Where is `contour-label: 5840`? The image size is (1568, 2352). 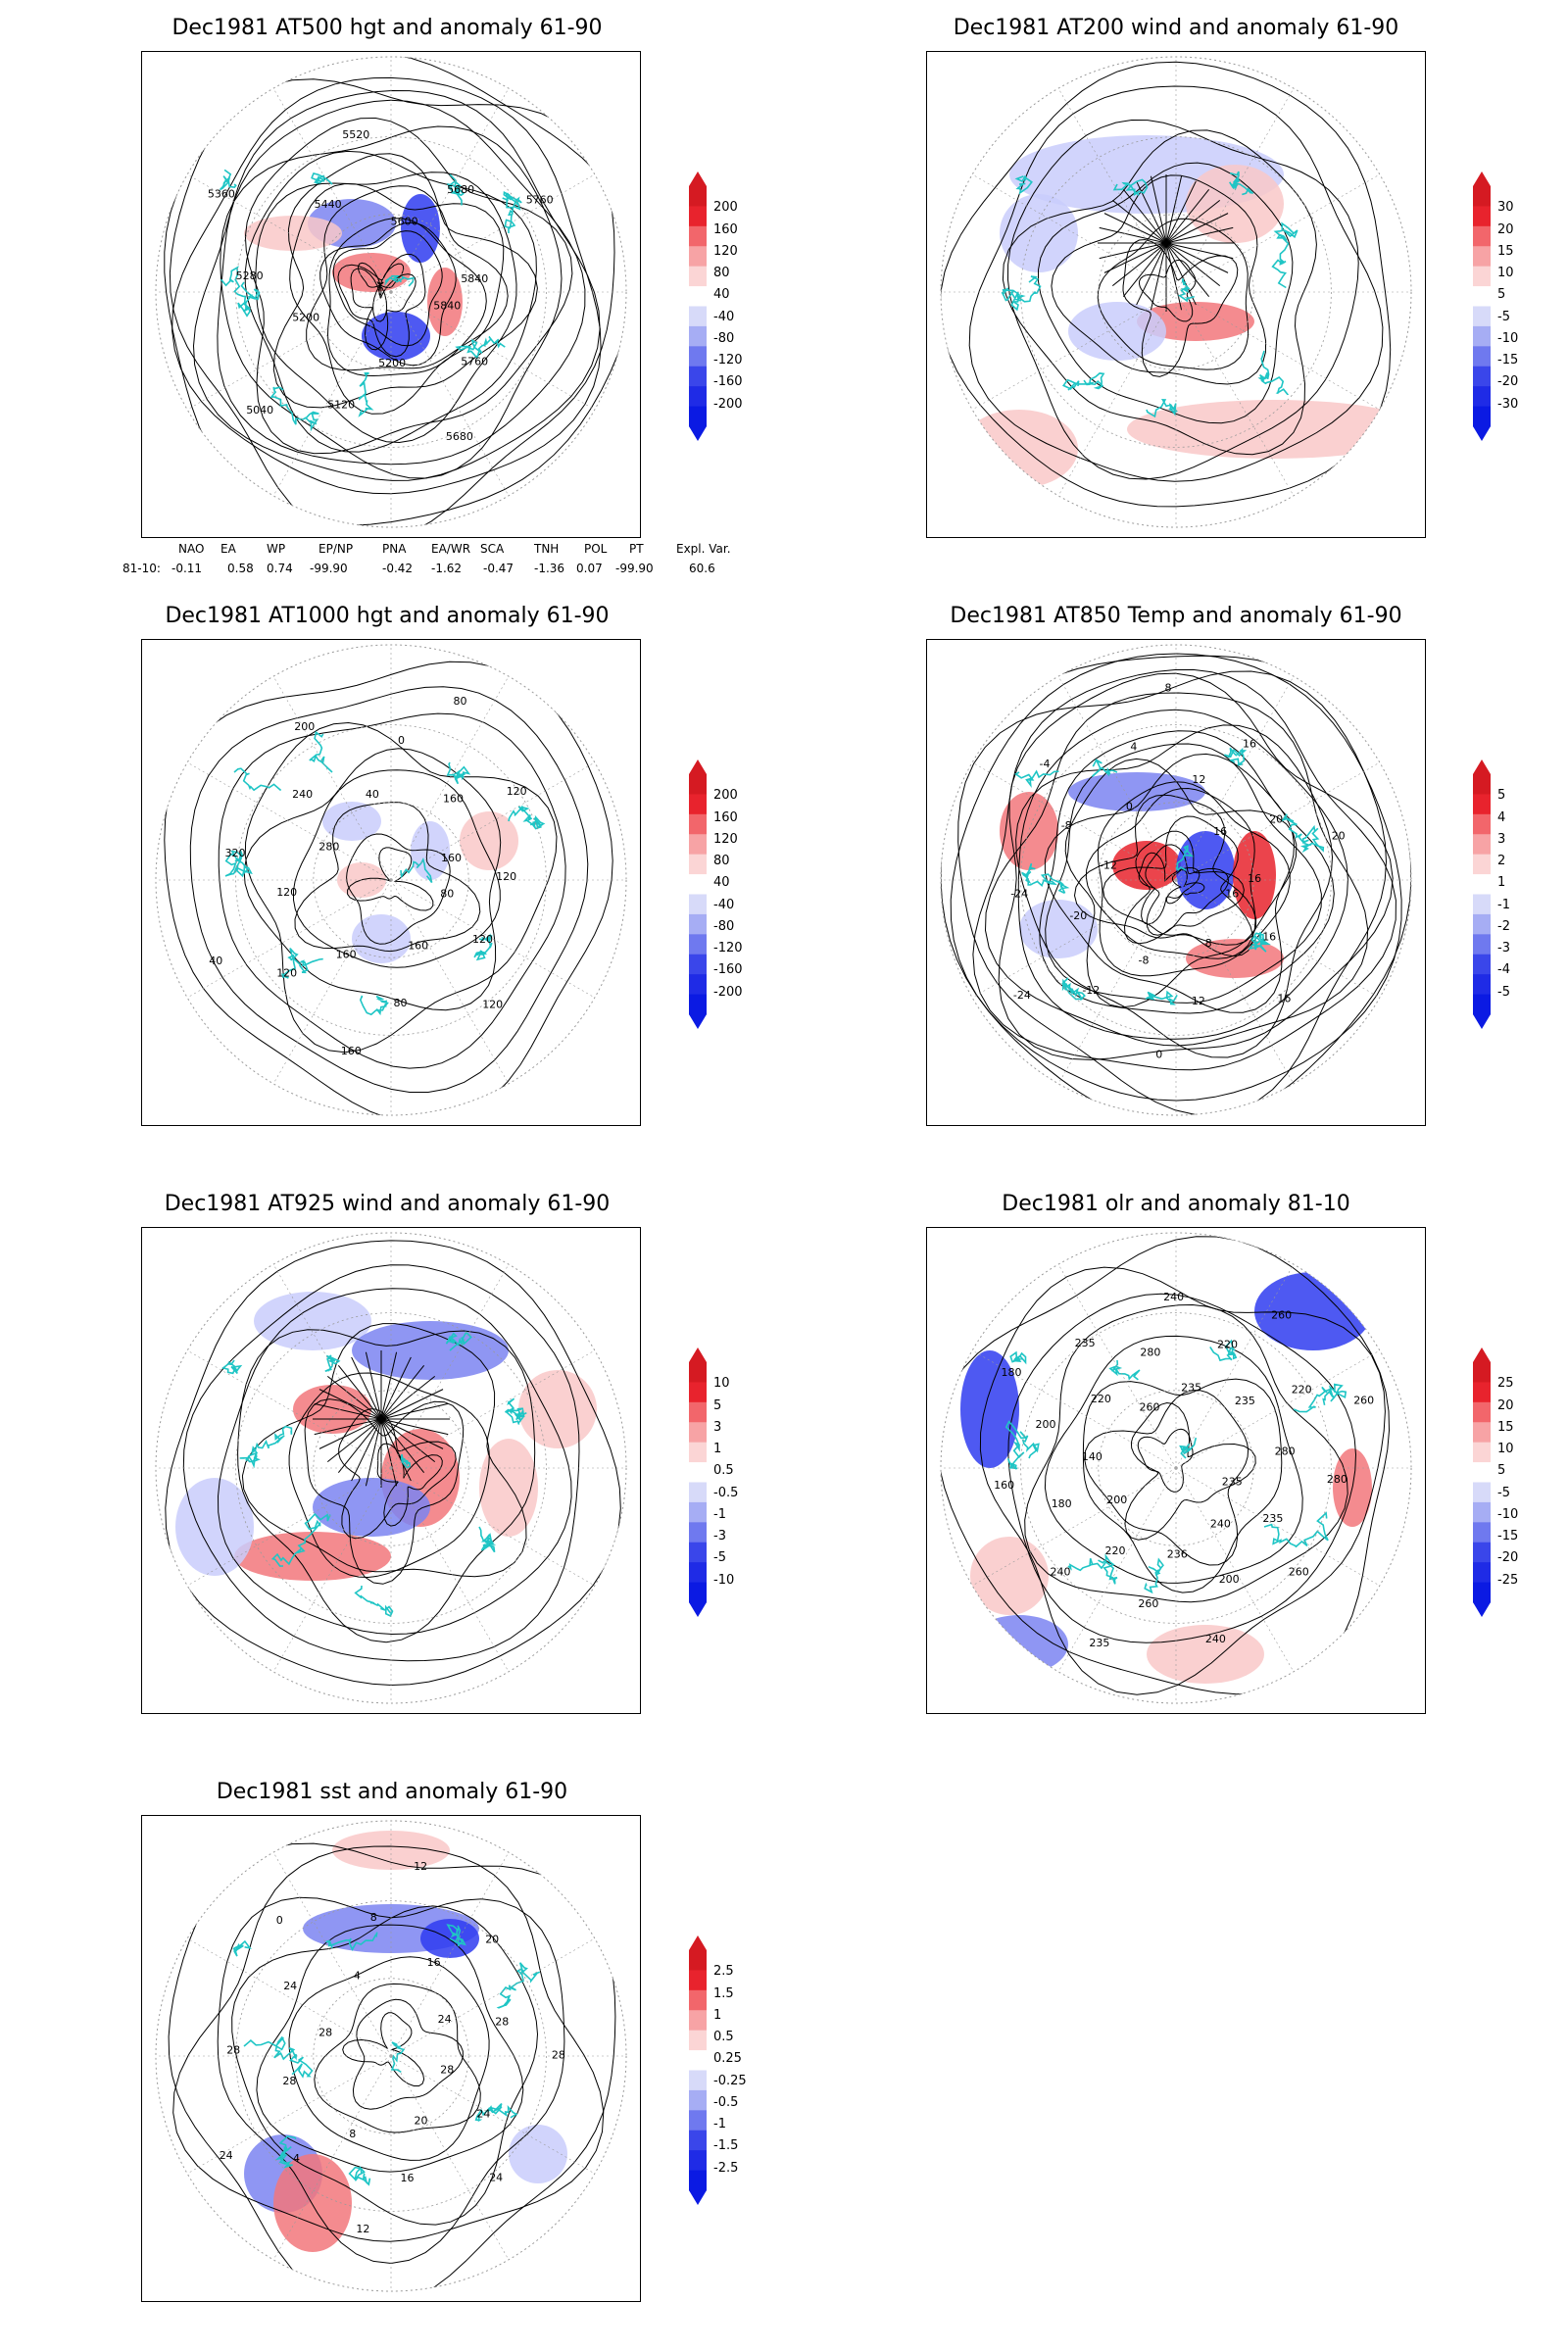 contour-label: 5840 is located at coordinates (447, 306).